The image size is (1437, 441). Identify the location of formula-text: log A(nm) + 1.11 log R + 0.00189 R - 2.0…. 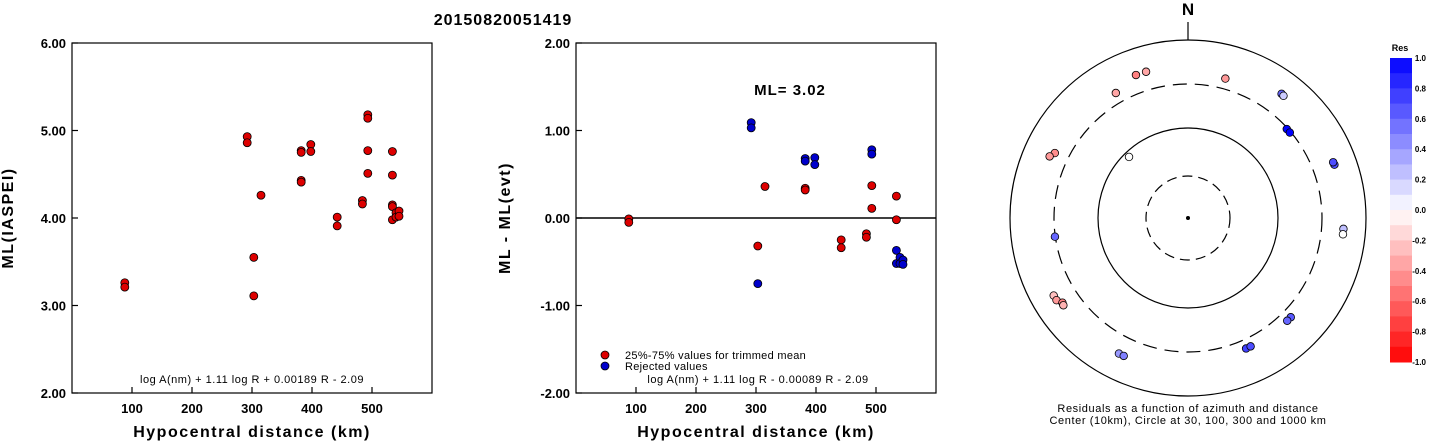
(252, 380).